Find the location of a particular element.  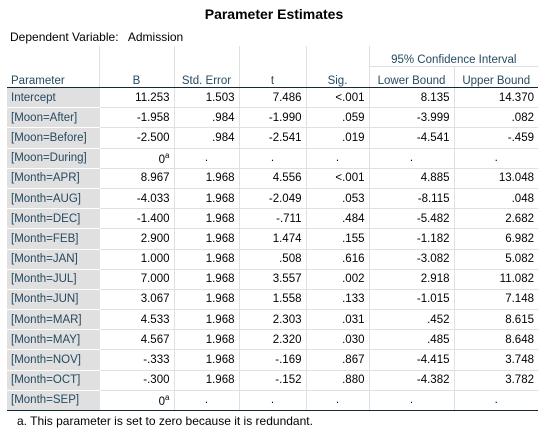

cell-lower-bound: -3.082 is located at coordinates (411, 259).